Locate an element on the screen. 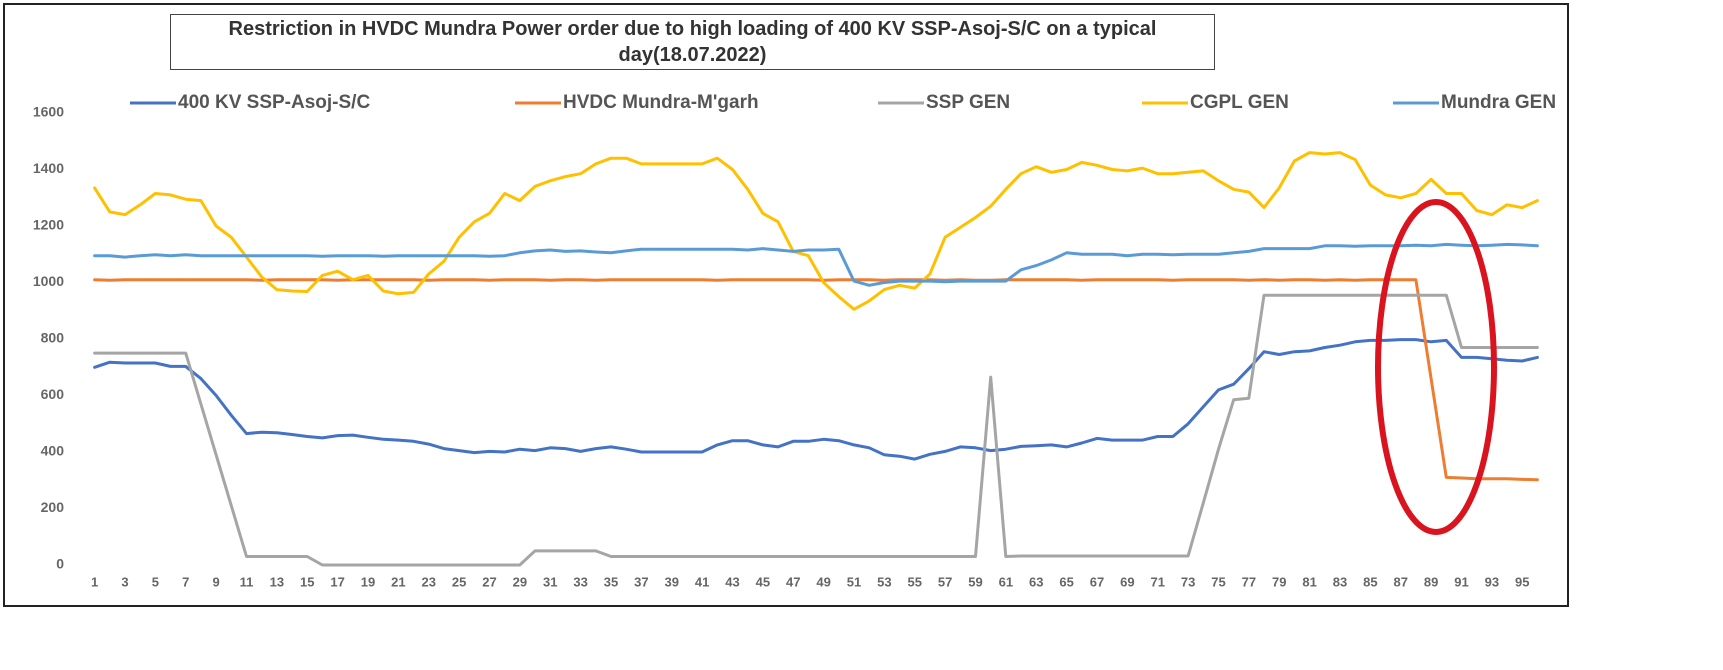  x-tick-label: 35 is located at coordinates (611, 581).